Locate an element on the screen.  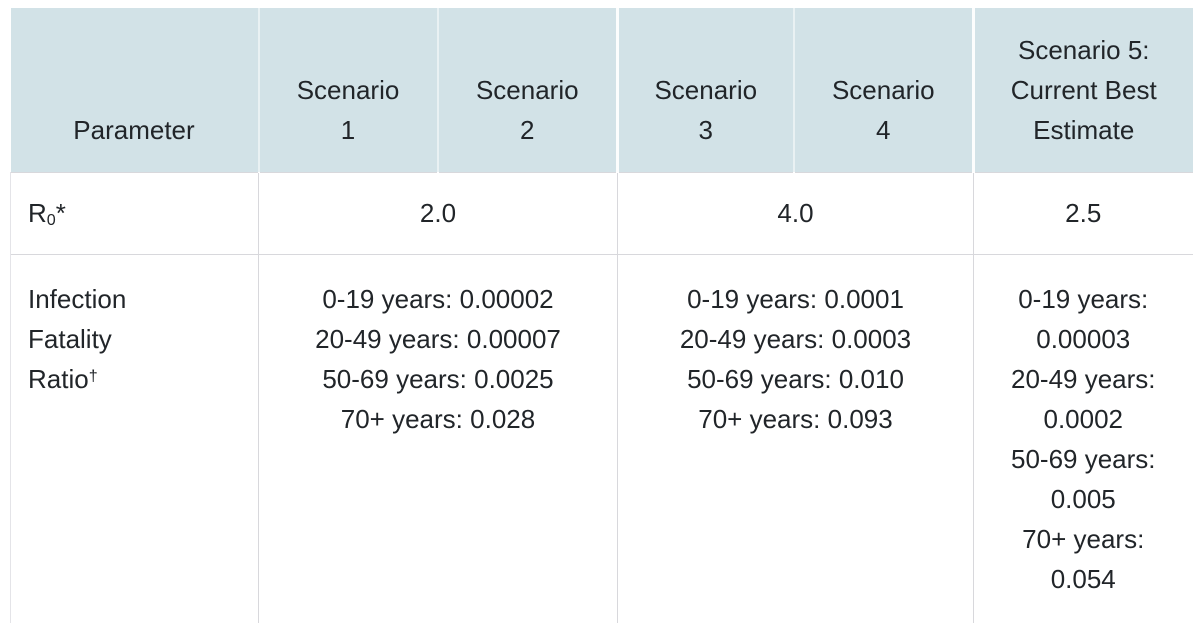
r0-value-scenario-1-2: 2.0 is located at coordinates (438, 212).